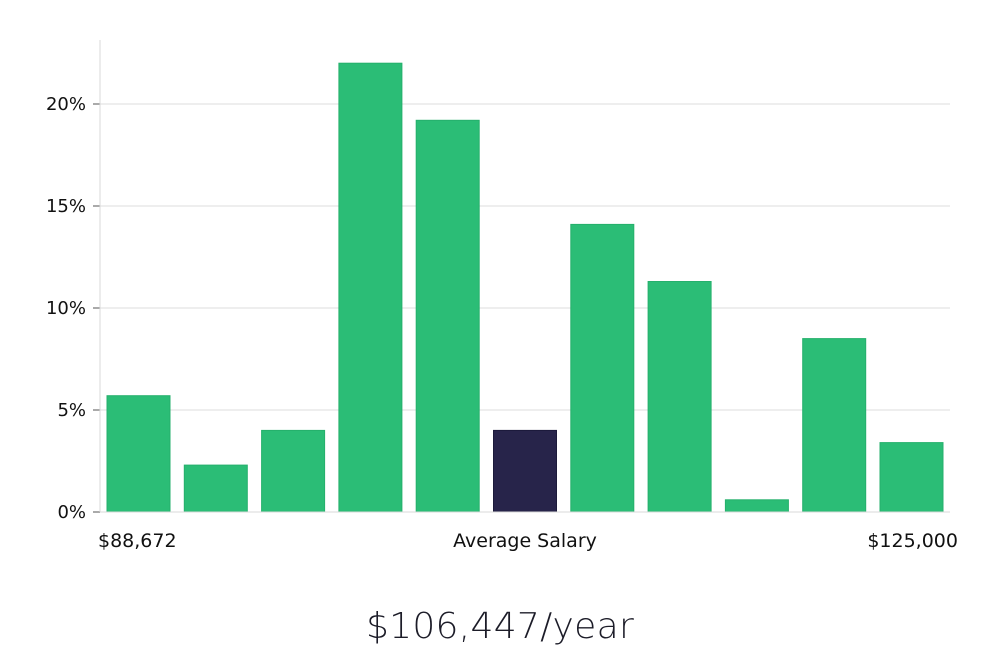 The height and width of the screenshot is (660, 1000). Describe the element at coordinates (525, 541) in the screenshot. I see `x-axis-title: Average Salary` at that location.